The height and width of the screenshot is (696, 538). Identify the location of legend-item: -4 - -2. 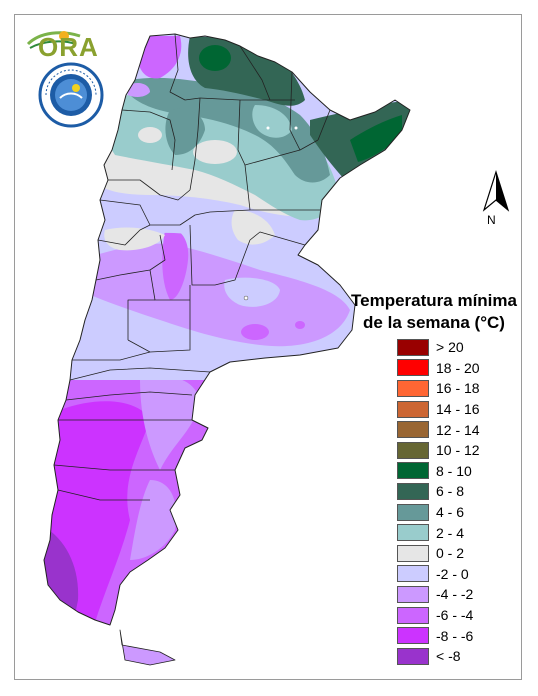
(438, 594).